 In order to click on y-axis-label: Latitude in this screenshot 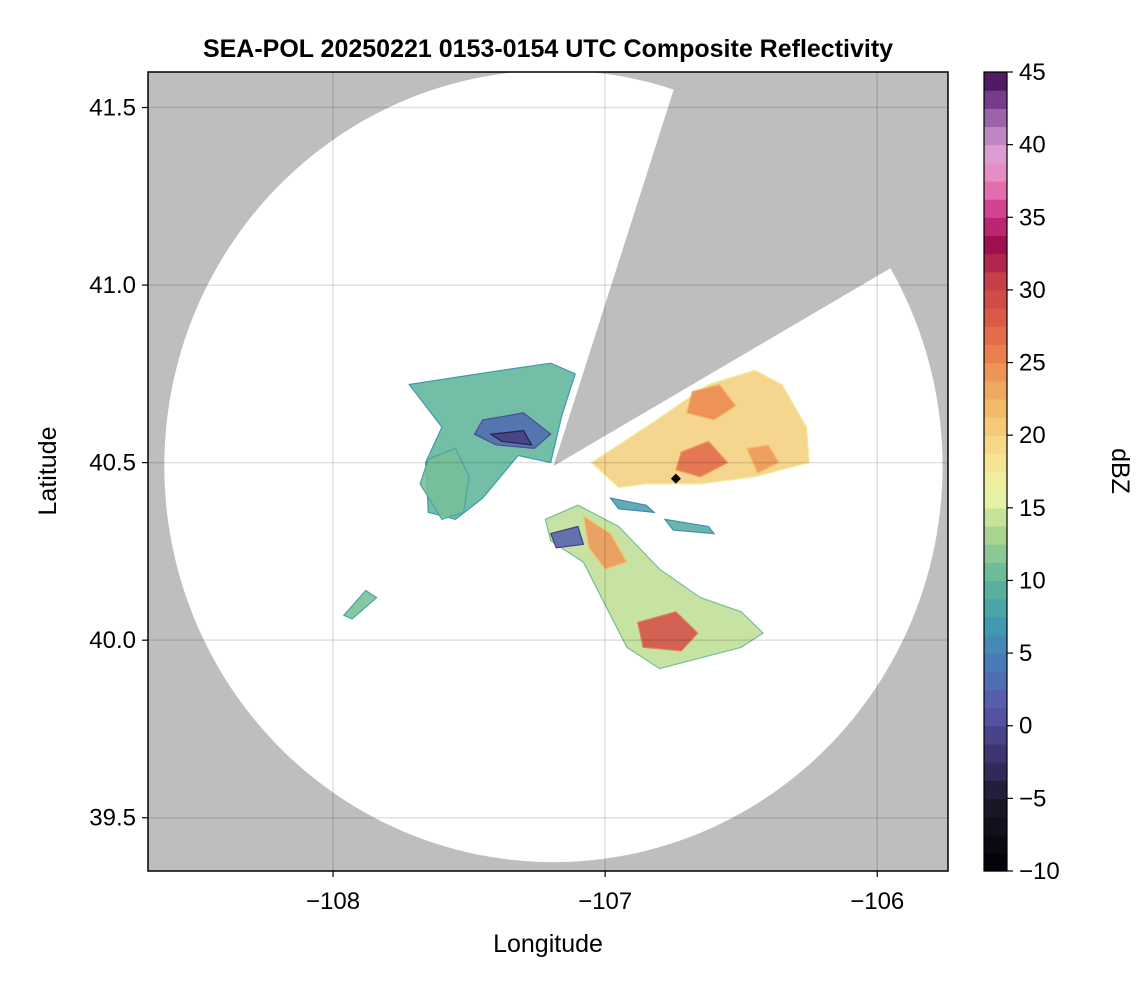, I will do `click(48, 471)`.